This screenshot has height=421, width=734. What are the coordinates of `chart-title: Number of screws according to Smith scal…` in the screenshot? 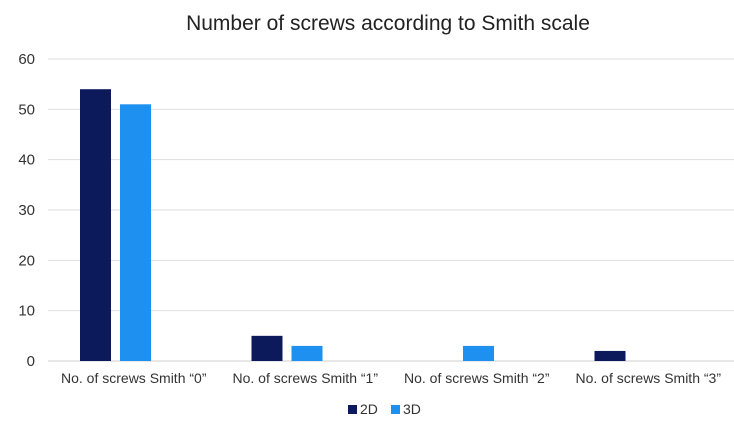 It's located at (388, 23).